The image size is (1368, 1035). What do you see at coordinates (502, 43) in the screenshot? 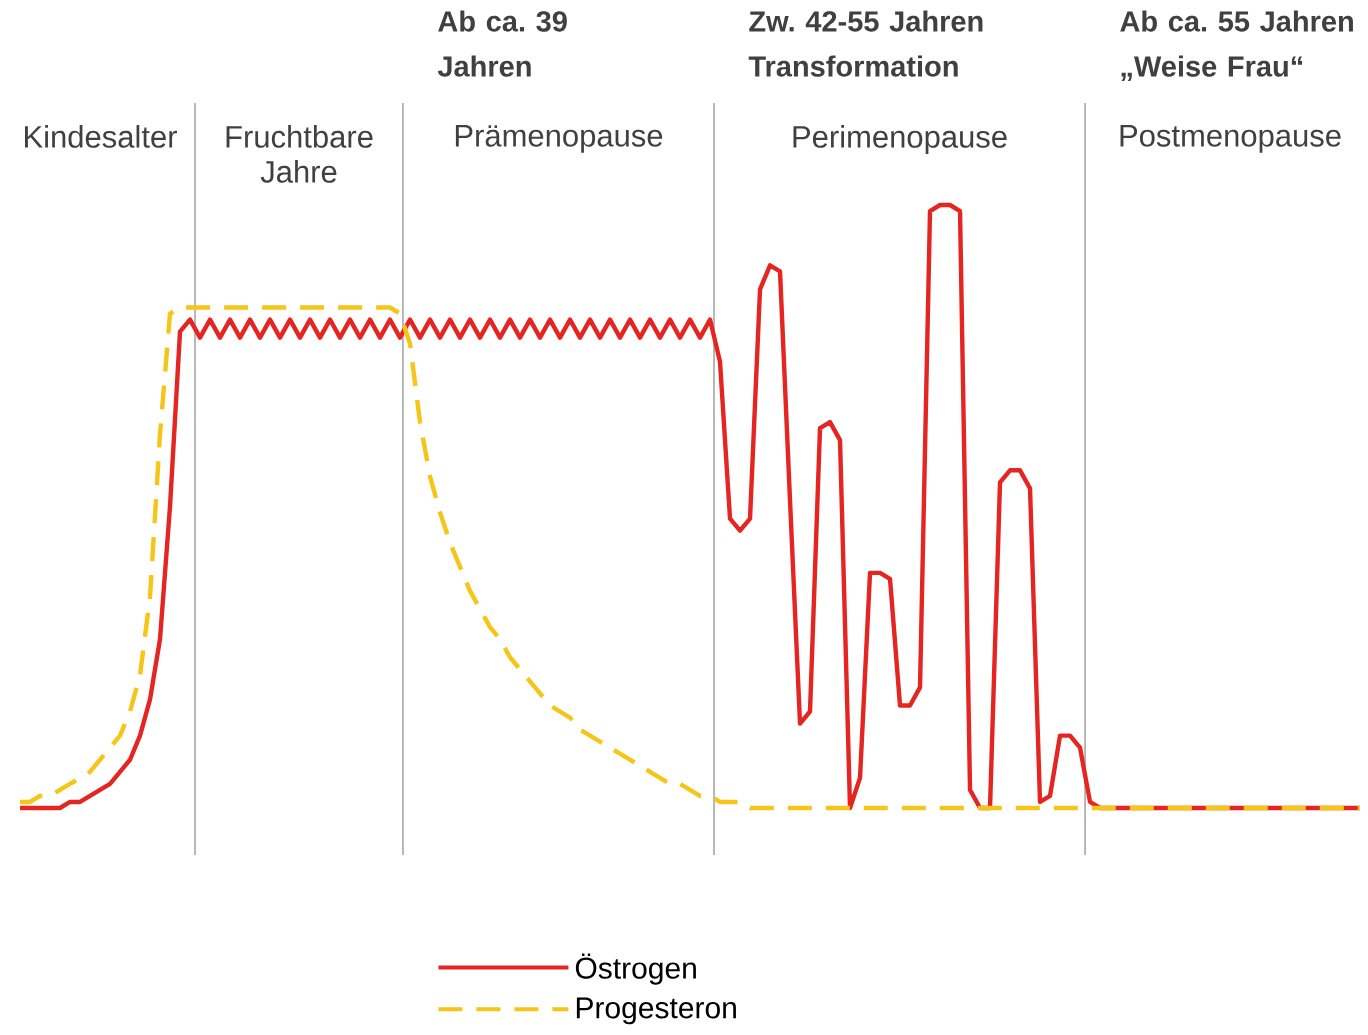
I see `text: Ab ca. 39 Jahren` at bounding box center [502, 43].